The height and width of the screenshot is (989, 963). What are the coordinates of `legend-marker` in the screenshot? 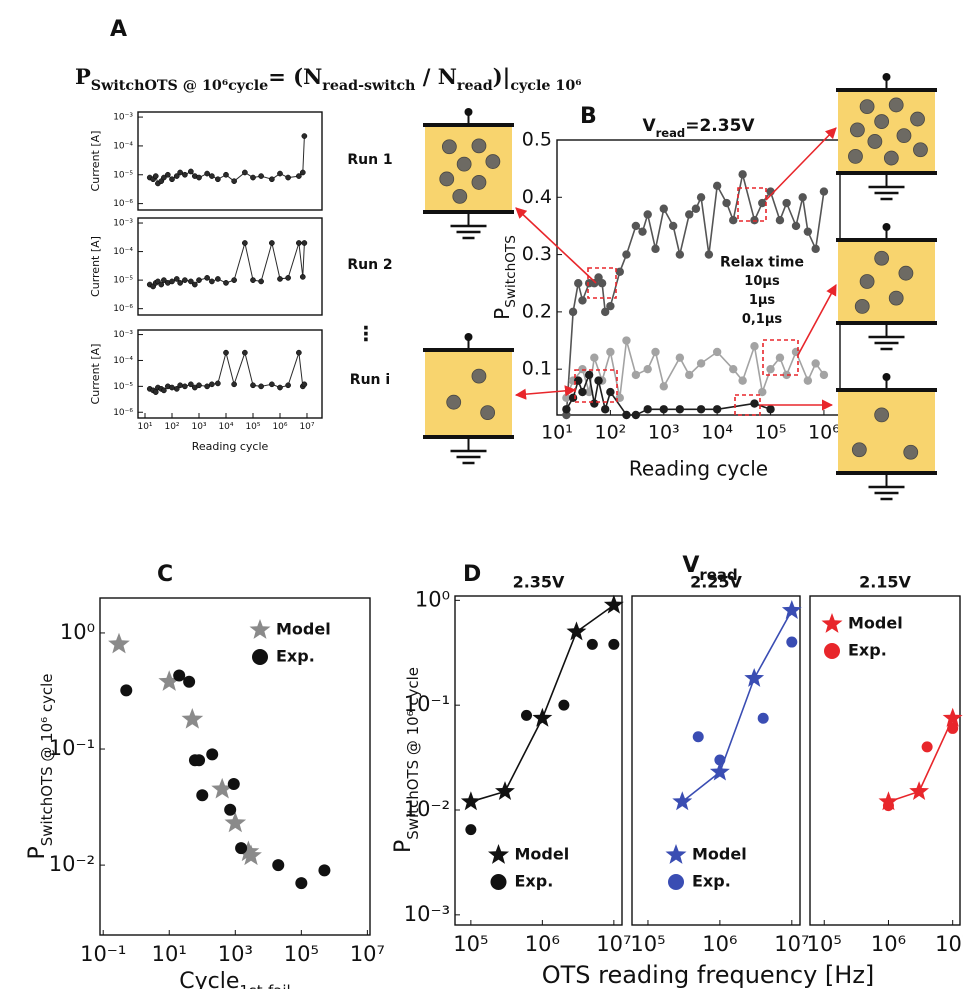 It's located at (260, 657).